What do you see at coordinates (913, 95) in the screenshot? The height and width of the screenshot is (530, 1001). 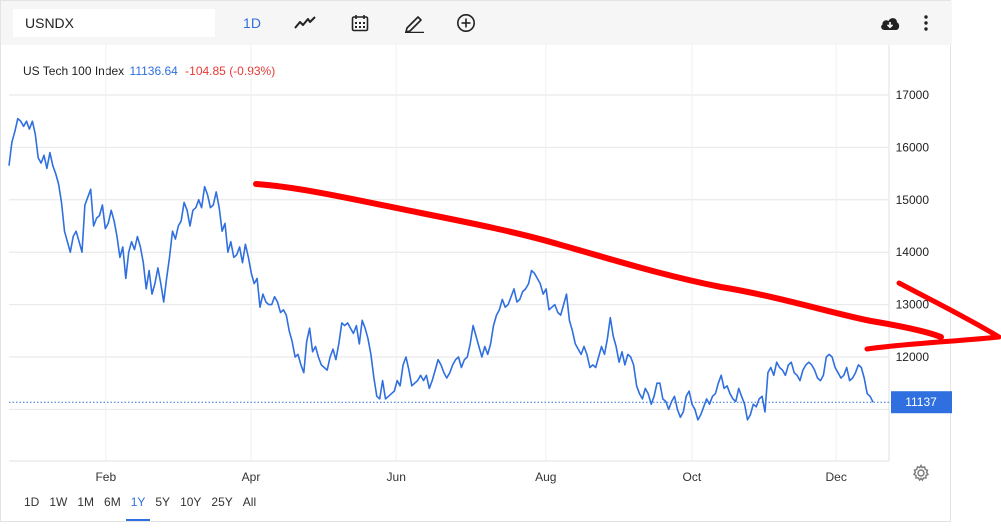 I see `y-tick-label: 17000` at bounding box center [913, 95].